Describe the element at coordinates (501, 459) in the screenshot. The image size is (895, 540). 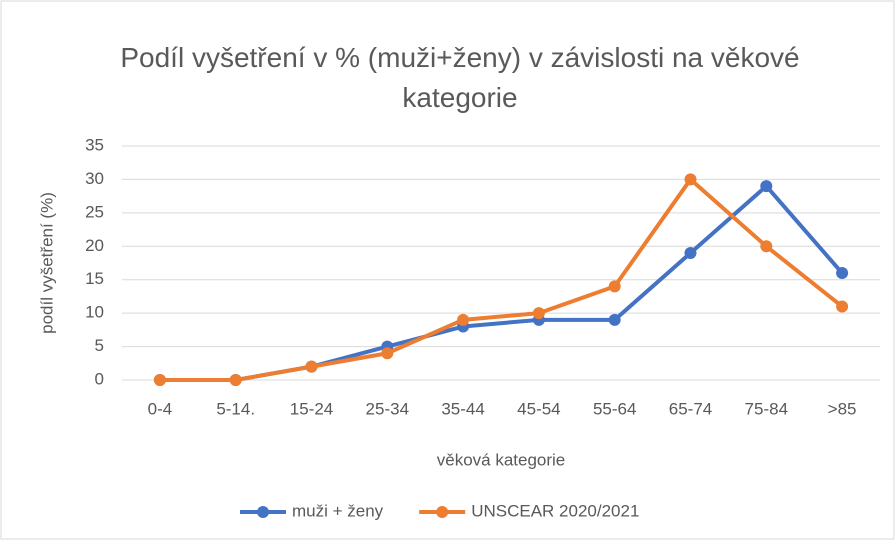
I see `x-axis-label: věková kategorie` at that location.